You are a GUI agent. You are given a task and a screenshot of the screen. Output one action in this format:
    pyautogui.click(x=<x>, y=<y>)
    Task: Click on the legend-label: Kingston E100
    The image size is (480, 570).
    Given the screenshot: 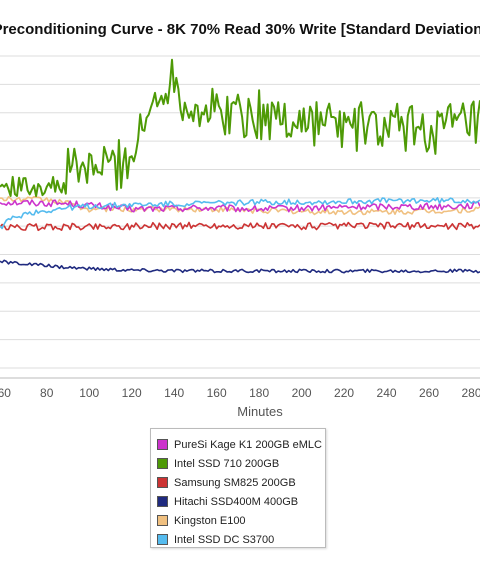 What is the action you would take?
    pyautogui.click(x=210, y=520)
    